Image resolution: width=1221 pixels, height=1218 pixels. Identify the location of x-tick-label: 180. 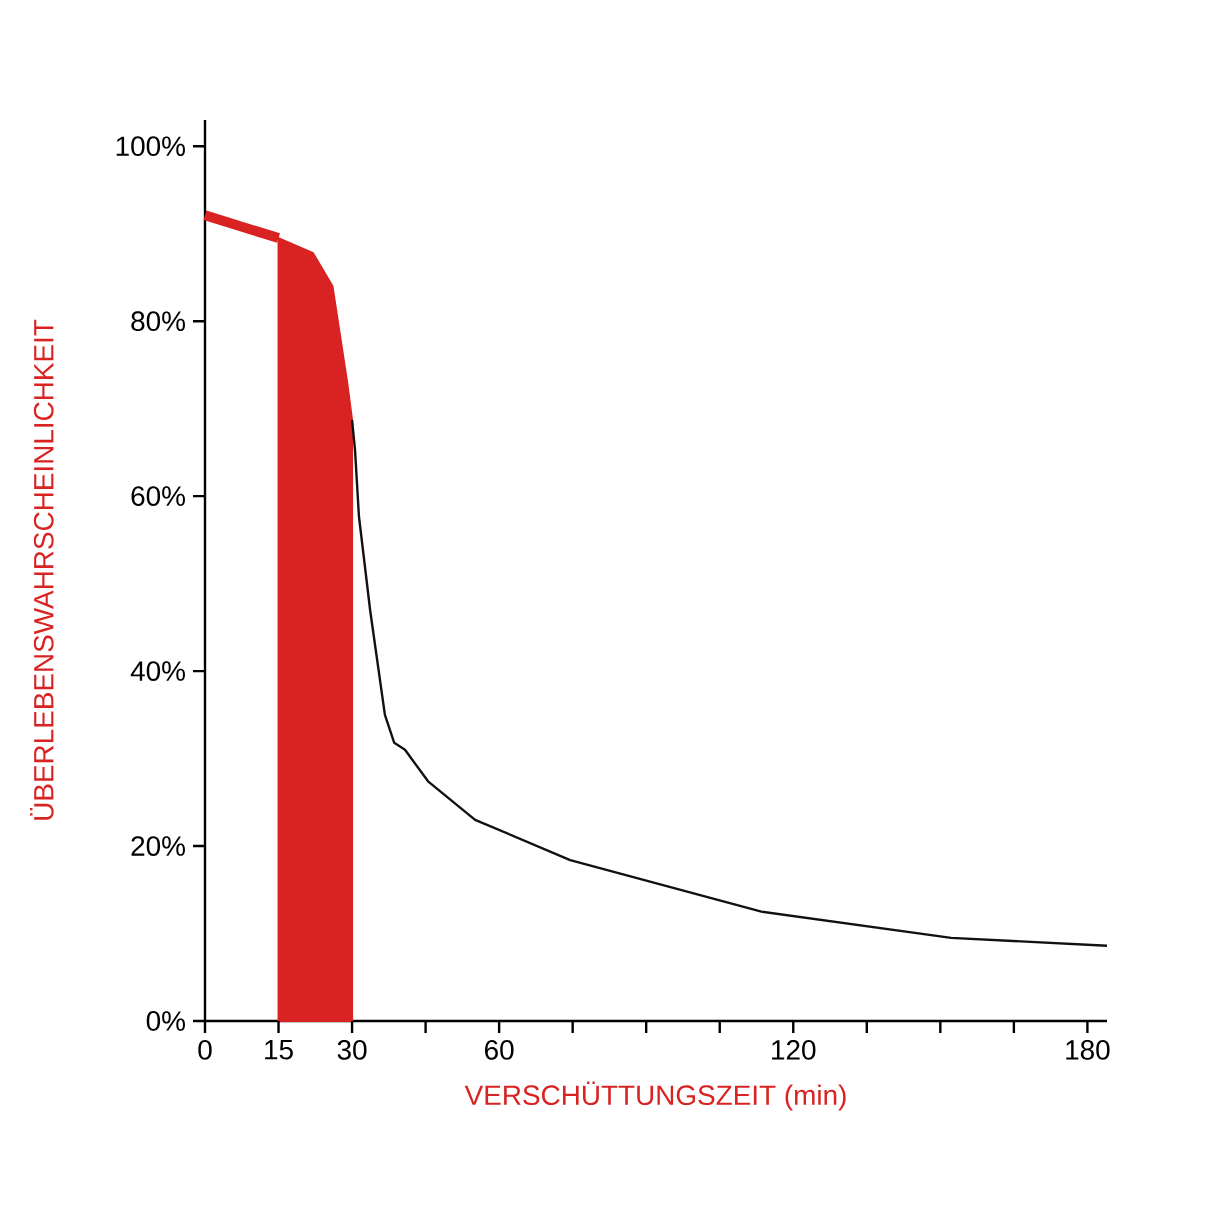
(1088, 1050).